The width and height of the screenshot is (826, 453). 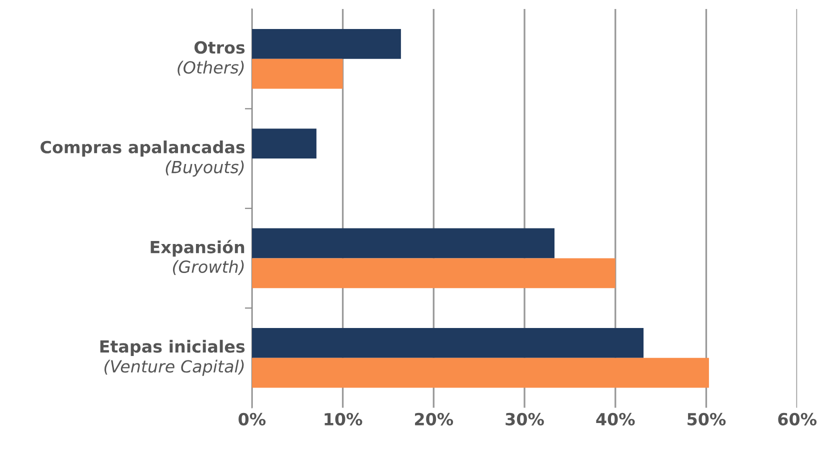 What do you see at coordinates (615, 419) in the screenshot?
I see `x-tick-label: 40%` at bounding box center [615, 419].